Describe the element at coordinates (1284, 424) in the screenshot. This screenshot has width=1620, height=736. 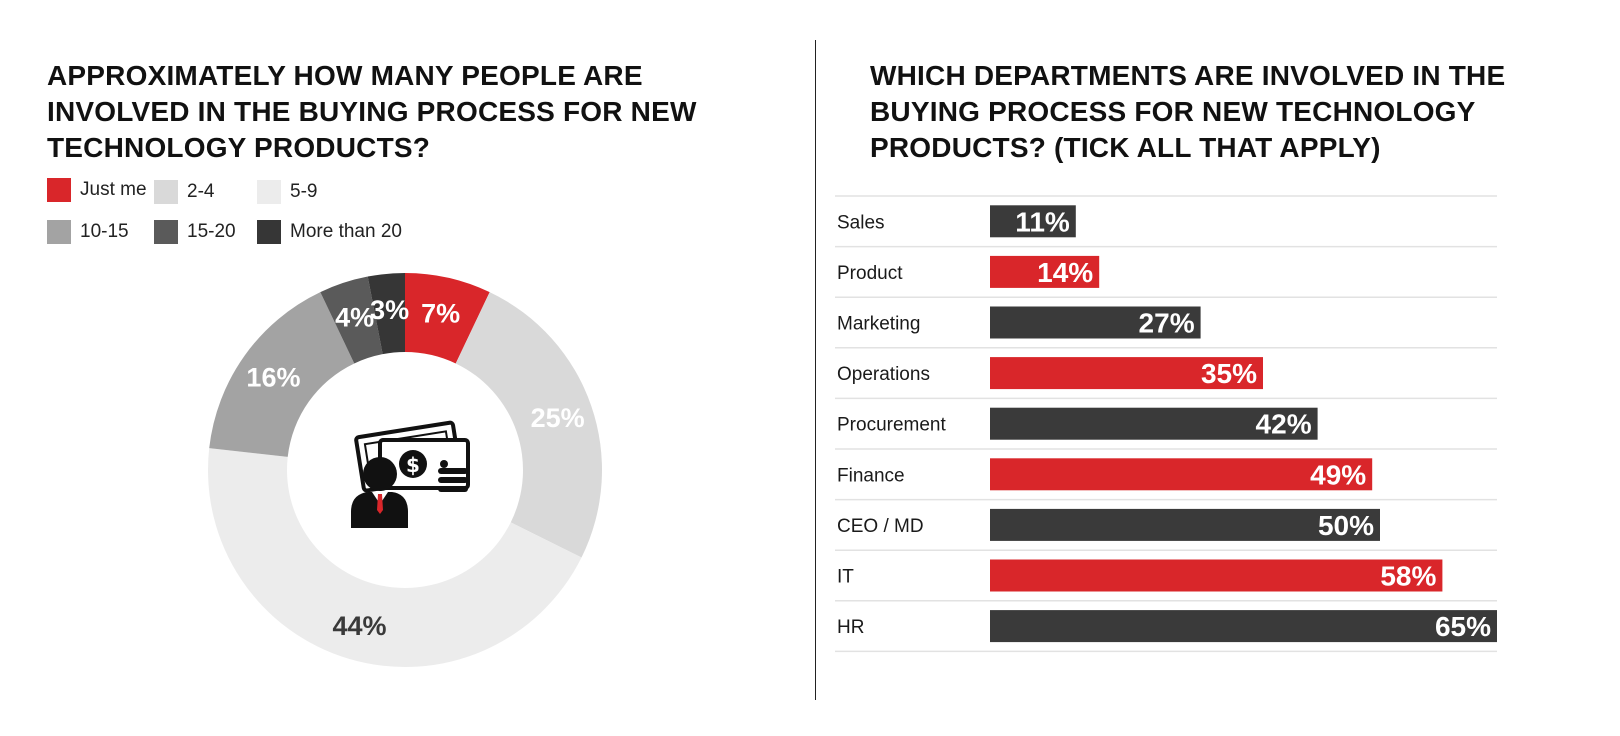
I see `bar-value-label: 42%` at that location.